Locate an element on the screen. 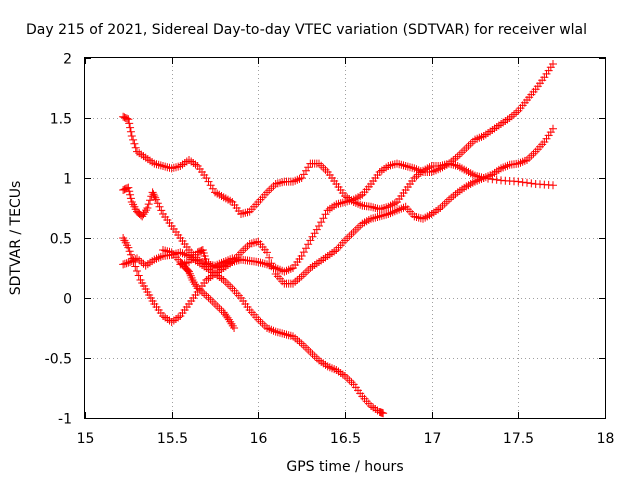 Image resolution: width=640 pixels, height=480 pixels. x-tick-label: 17.5 is located at coordinates (518, 439).